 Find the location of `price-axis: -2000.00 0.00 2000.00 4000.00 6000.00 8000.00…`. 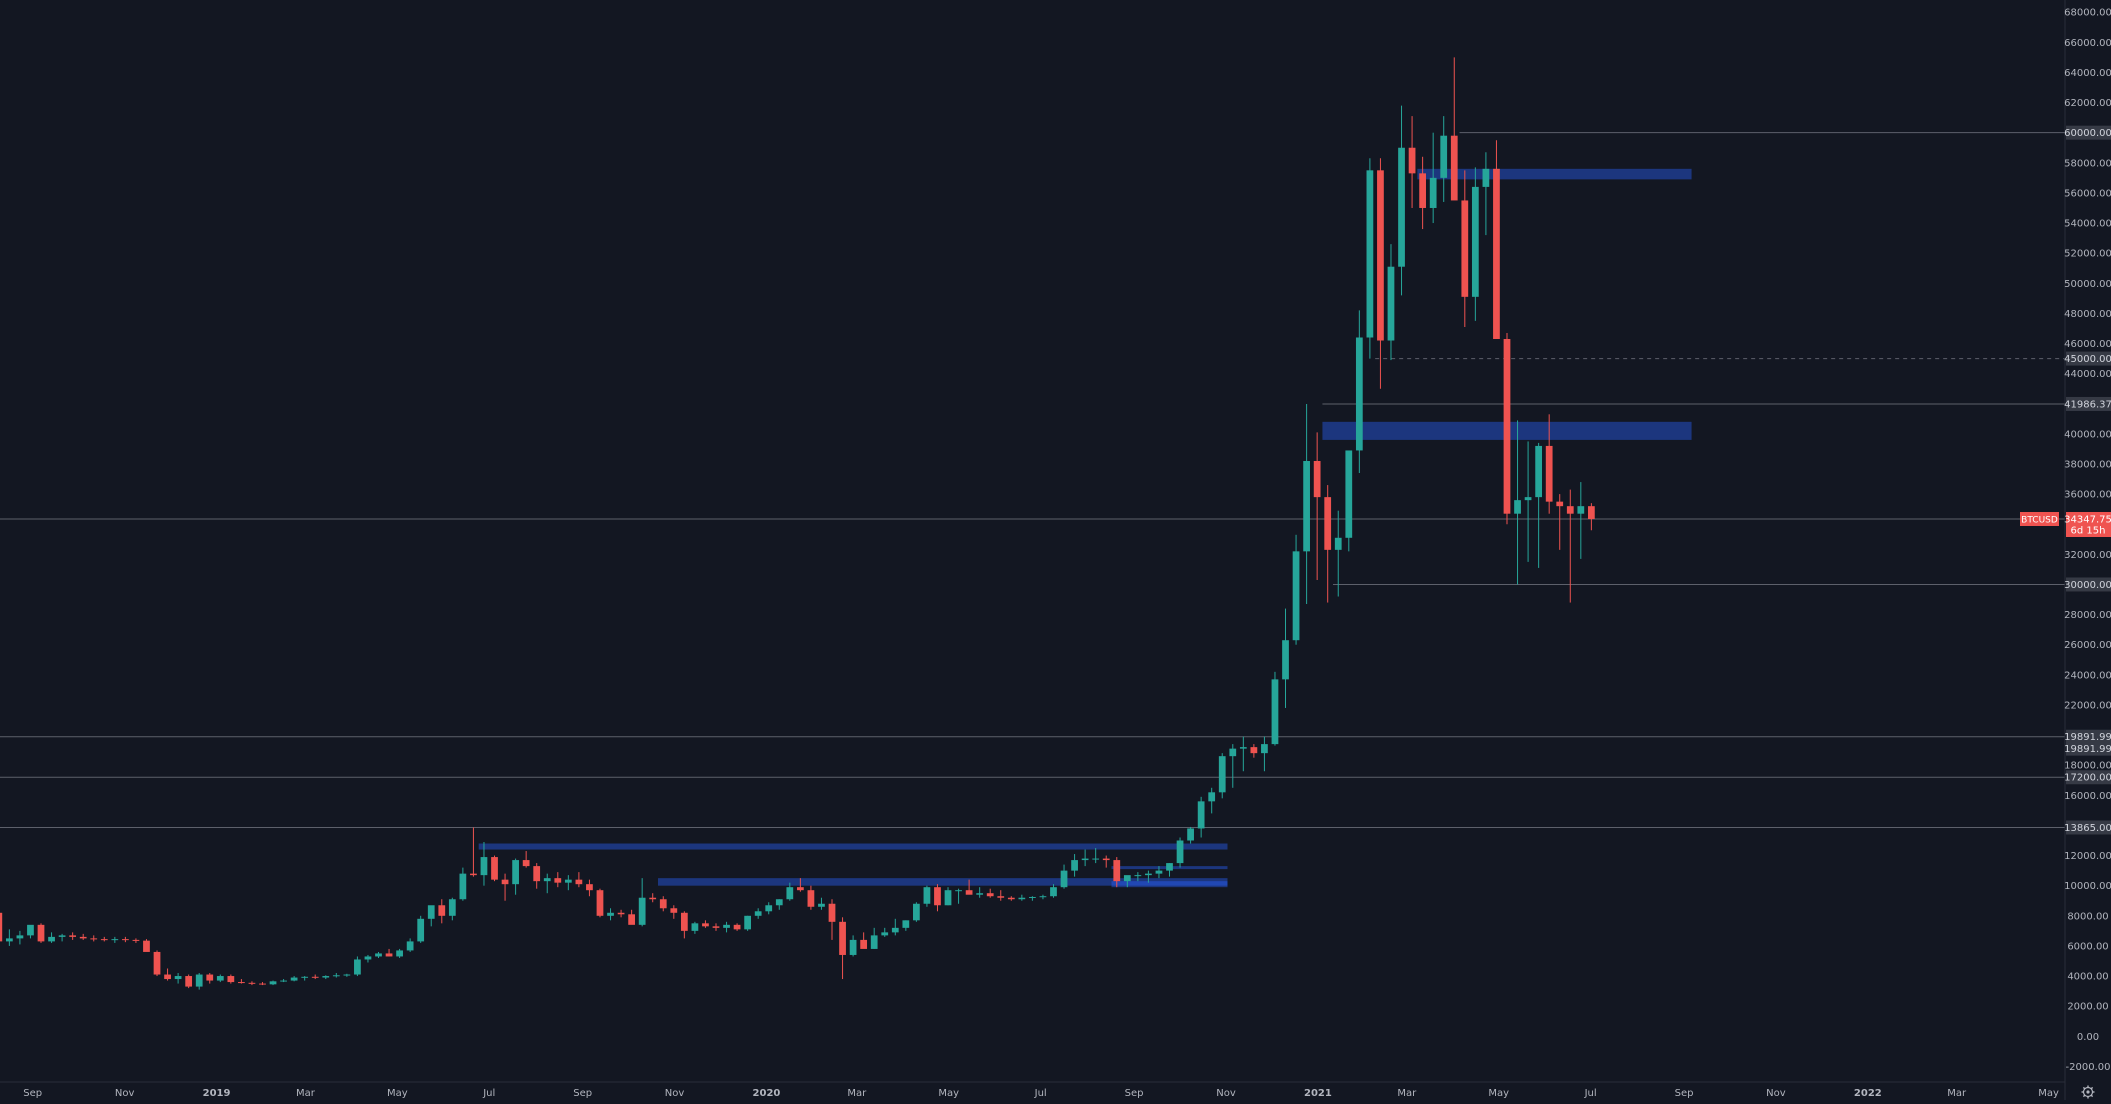

price-axis: -2000.00 0.00 2000.00 4000.00 6000.00 8000.00… is located at coordinates (2087, 550).